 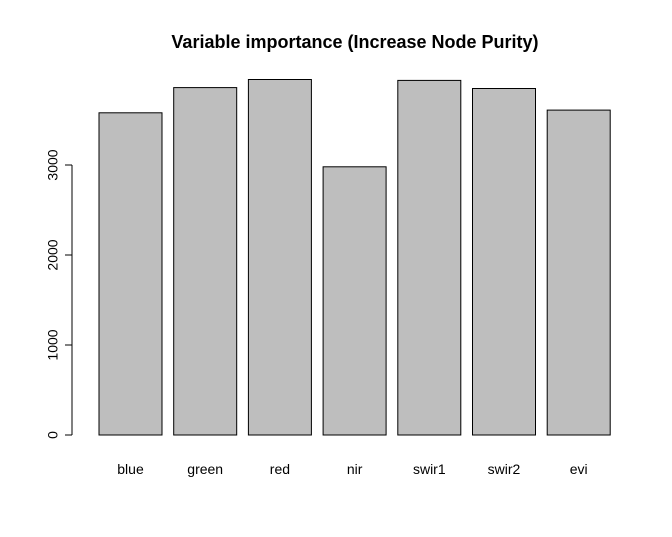 What do you see at coordinates (53, 435) in the screenshot?
I see `y-tick-label: 0` at bounding box center [53, 435].